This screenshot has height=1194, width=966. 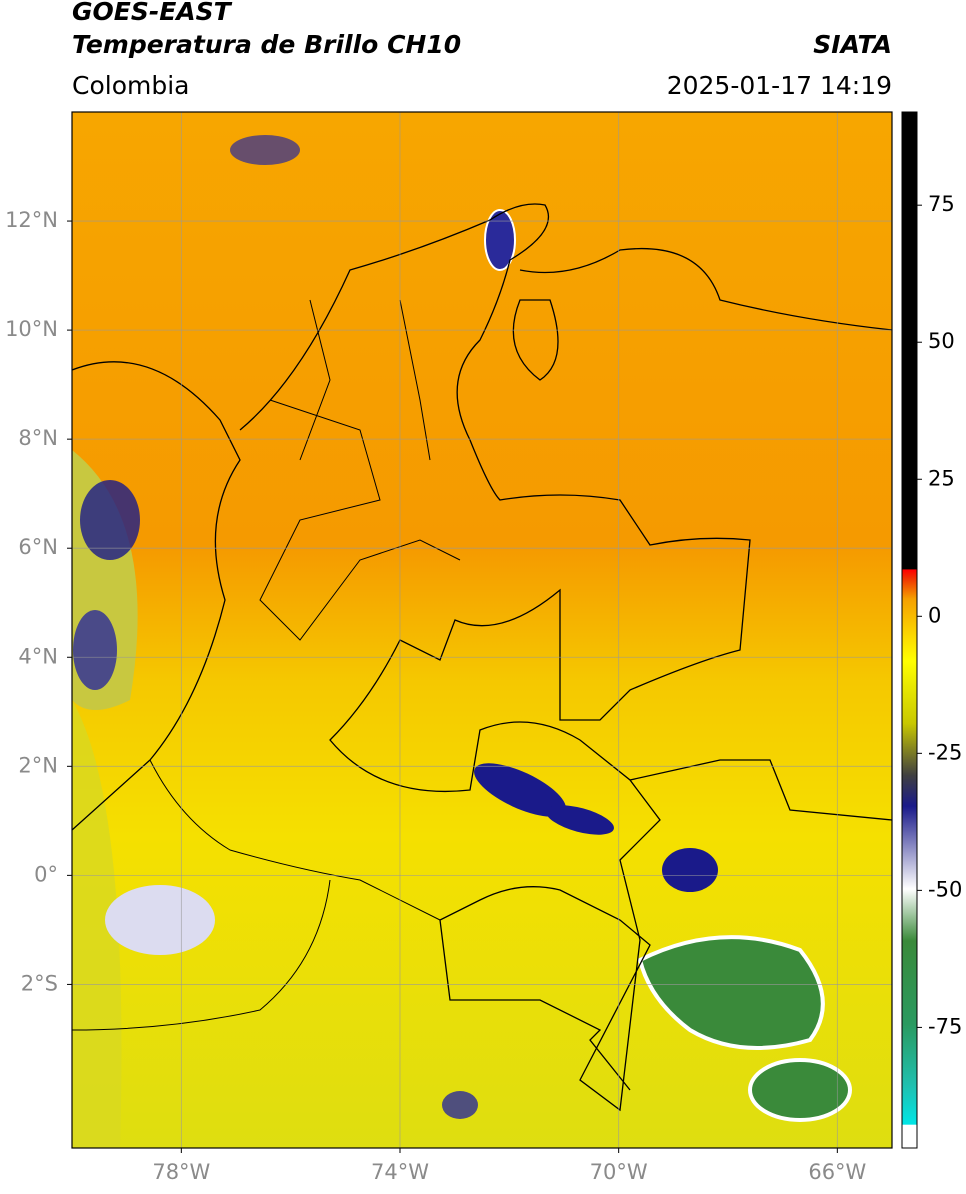 I want to click on lat-tick-label: 2°N, so click(x=38, y=765).